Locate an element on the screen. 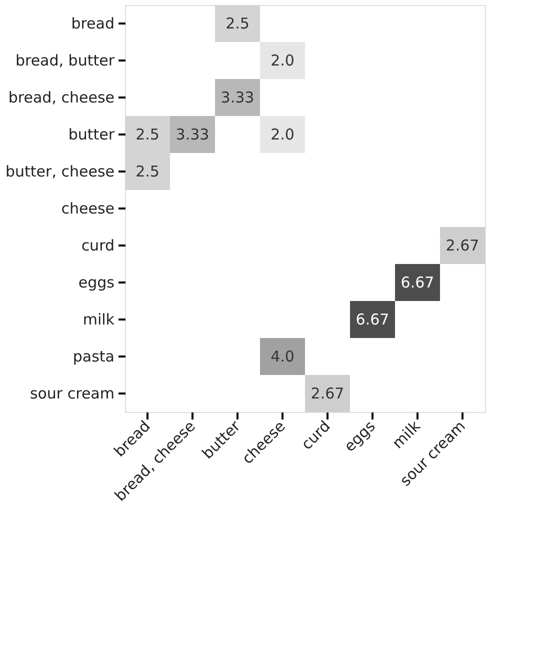 The width and height of the screenshot is (554, 664). y-tick-label: milk is located at coordinates (98, 319).